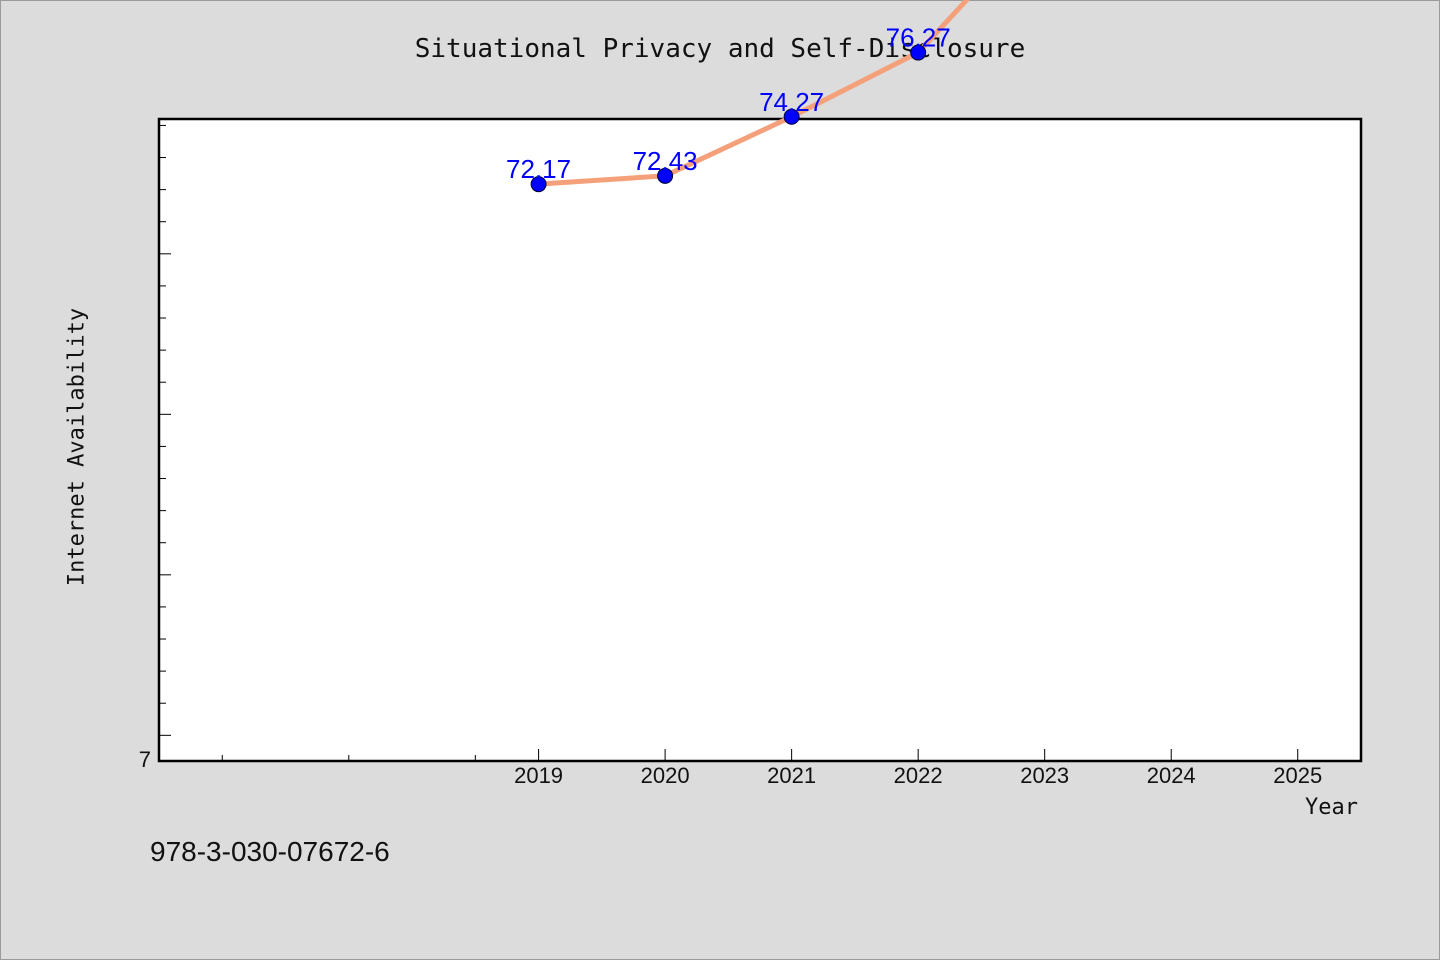 This screenshot has height=960, width=1440. Describe the element at coordinates (270, 851) in the screenshot. I see `isbn-text: 978-3-030-07672-6` at that location.